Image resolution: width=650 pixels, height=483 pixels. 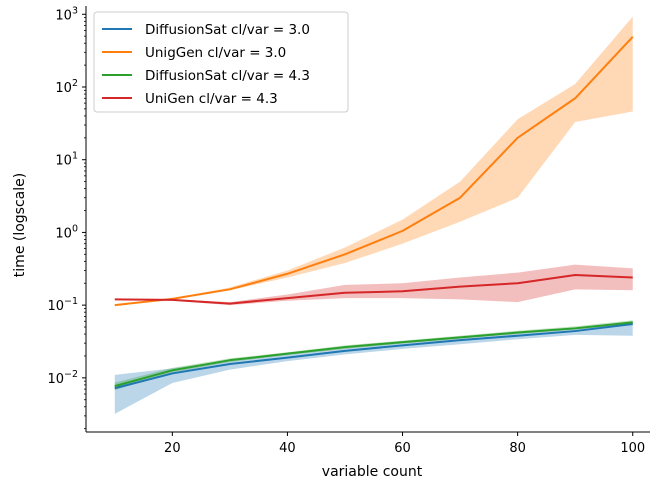 I want to click on y-ticks: 10⁻² 10⁻¹ 10⁰ 10¹ 10² 10³, so click(x=66, y=217).